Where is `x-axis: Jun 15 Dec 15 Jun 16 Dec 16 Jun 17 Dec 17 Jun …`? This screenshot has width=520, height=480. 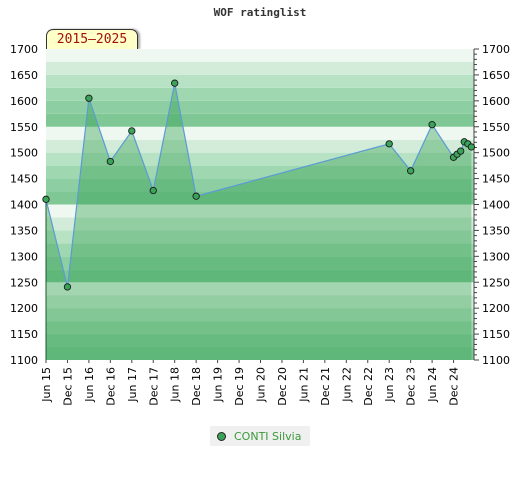 x-axis: Jun 15 Dec 15 Jun 16 Dec 16 Jun 17 Dec 17 Jun … is located at coordinates (250, 383).